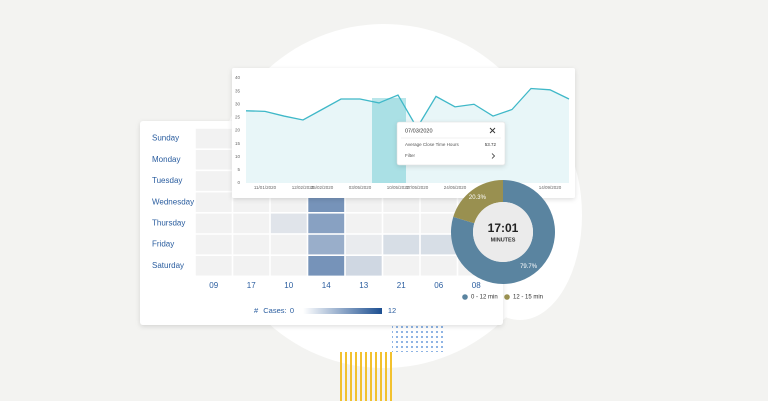 The image size is (768, 401). What do you see at coordinates (168, 265) in the screenshot?
I see `row-label: Saturday` at bounding box center [168, 265].